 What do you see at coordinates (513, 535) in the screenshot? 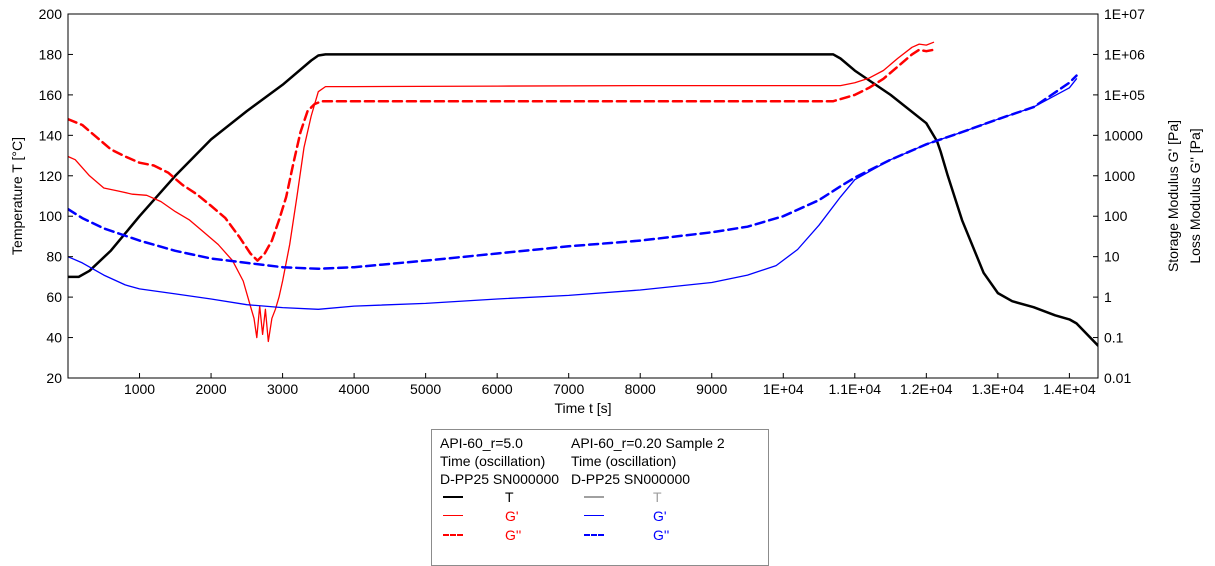
I see `legend-label-loss-1: G''` at bounding box center [513, 535].